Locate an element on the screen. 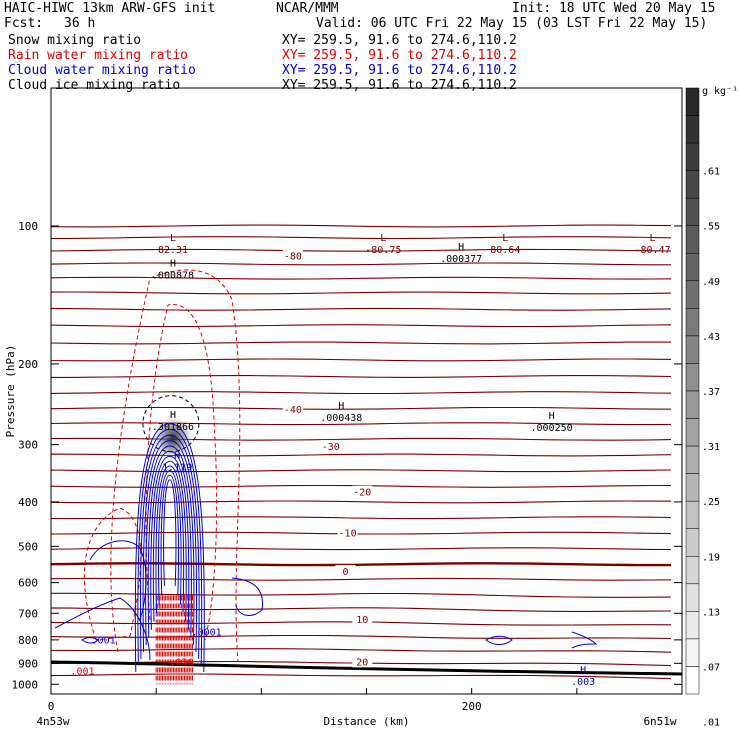  colorbar-tick-label: .37 is located at coordinates (711, 392).